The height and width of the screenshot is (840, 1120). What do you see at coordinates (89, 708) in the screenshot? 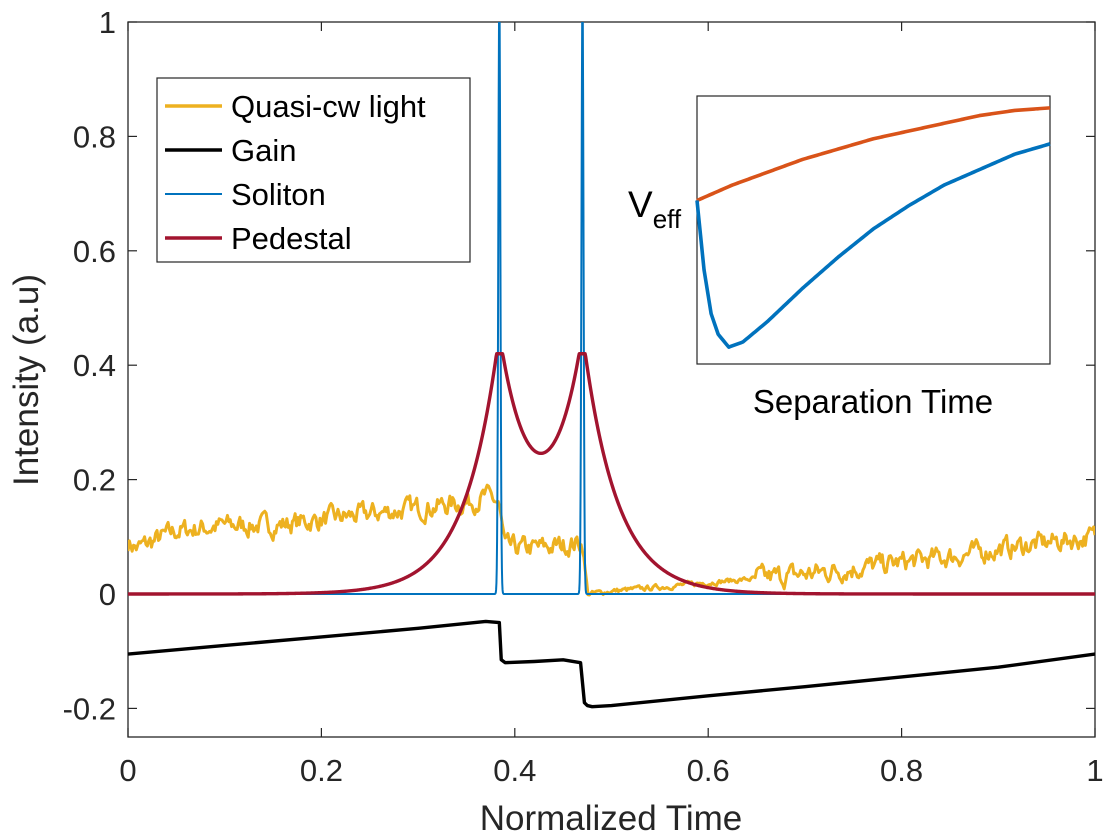
I see `y-tick-label: -0.2` at bounding box center [89, 708].